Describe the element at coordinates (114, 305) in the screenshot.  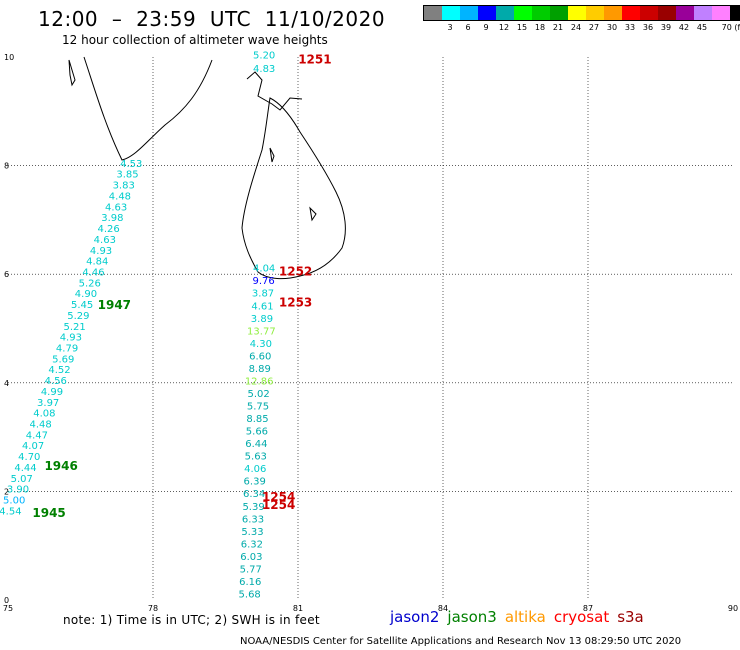
I see `pass-time-label: 1947` at that location.